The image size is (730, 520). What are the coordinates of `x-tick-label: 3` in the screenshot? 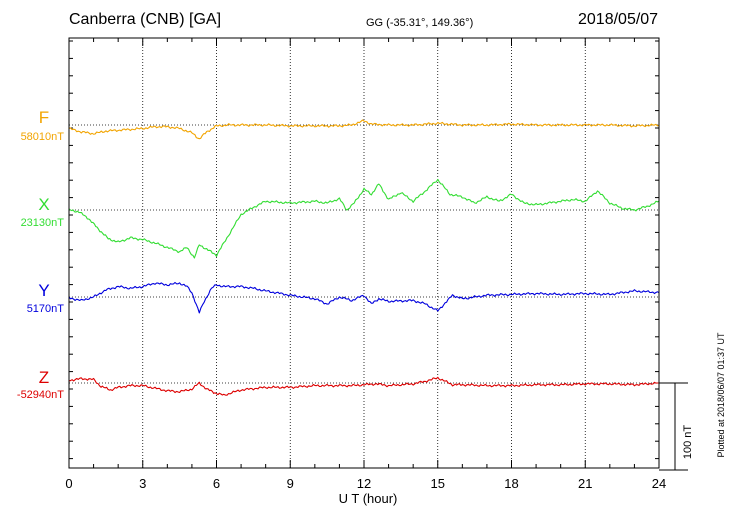 It's located at (143, 483).